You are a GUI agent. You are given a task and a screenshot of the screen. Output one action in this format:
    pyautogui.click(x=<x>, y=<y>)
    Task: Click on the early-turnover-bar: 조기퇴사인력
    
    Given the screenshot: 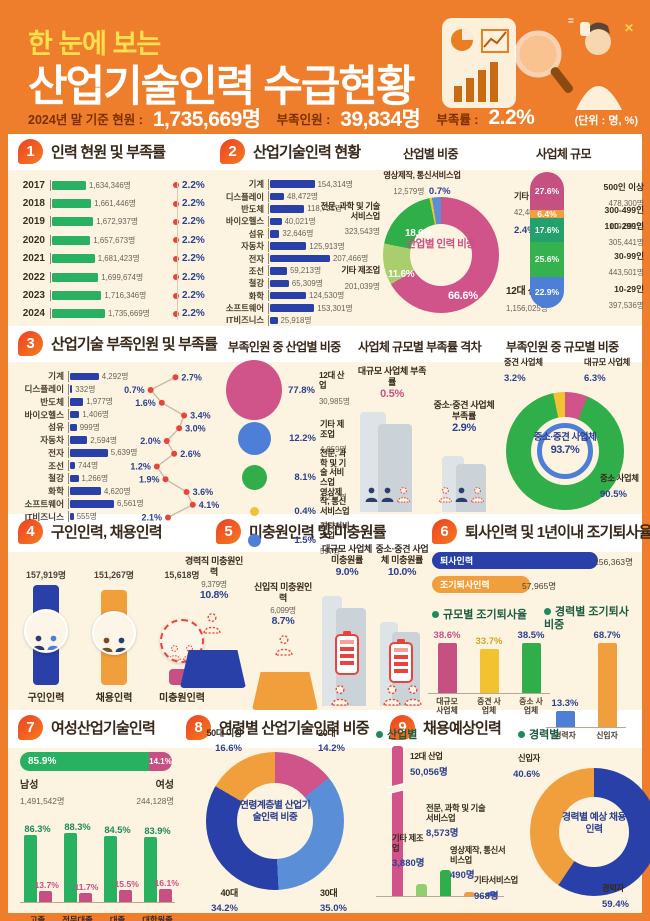 What is the action you would take?
    pyautogui.click(x=481, y=584)
    